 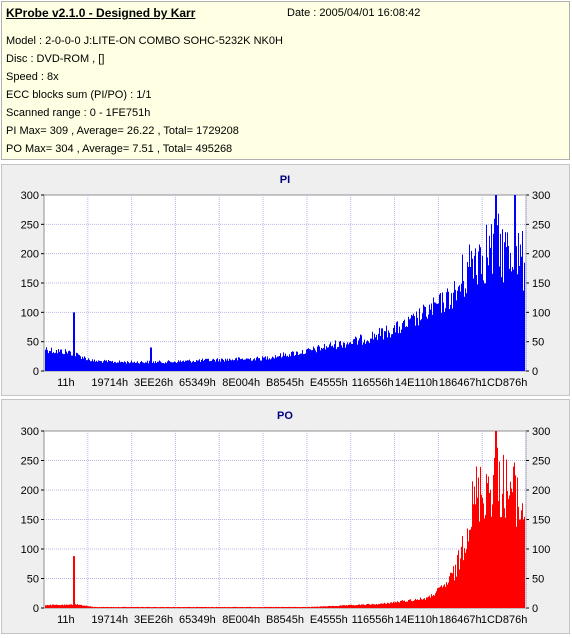 What do you see at coordinates (79, 95) in the screenshot?
I see `ecc-line: ECC blocks sum (PI/PO) : 1/1` at bounding box center [79, 95].